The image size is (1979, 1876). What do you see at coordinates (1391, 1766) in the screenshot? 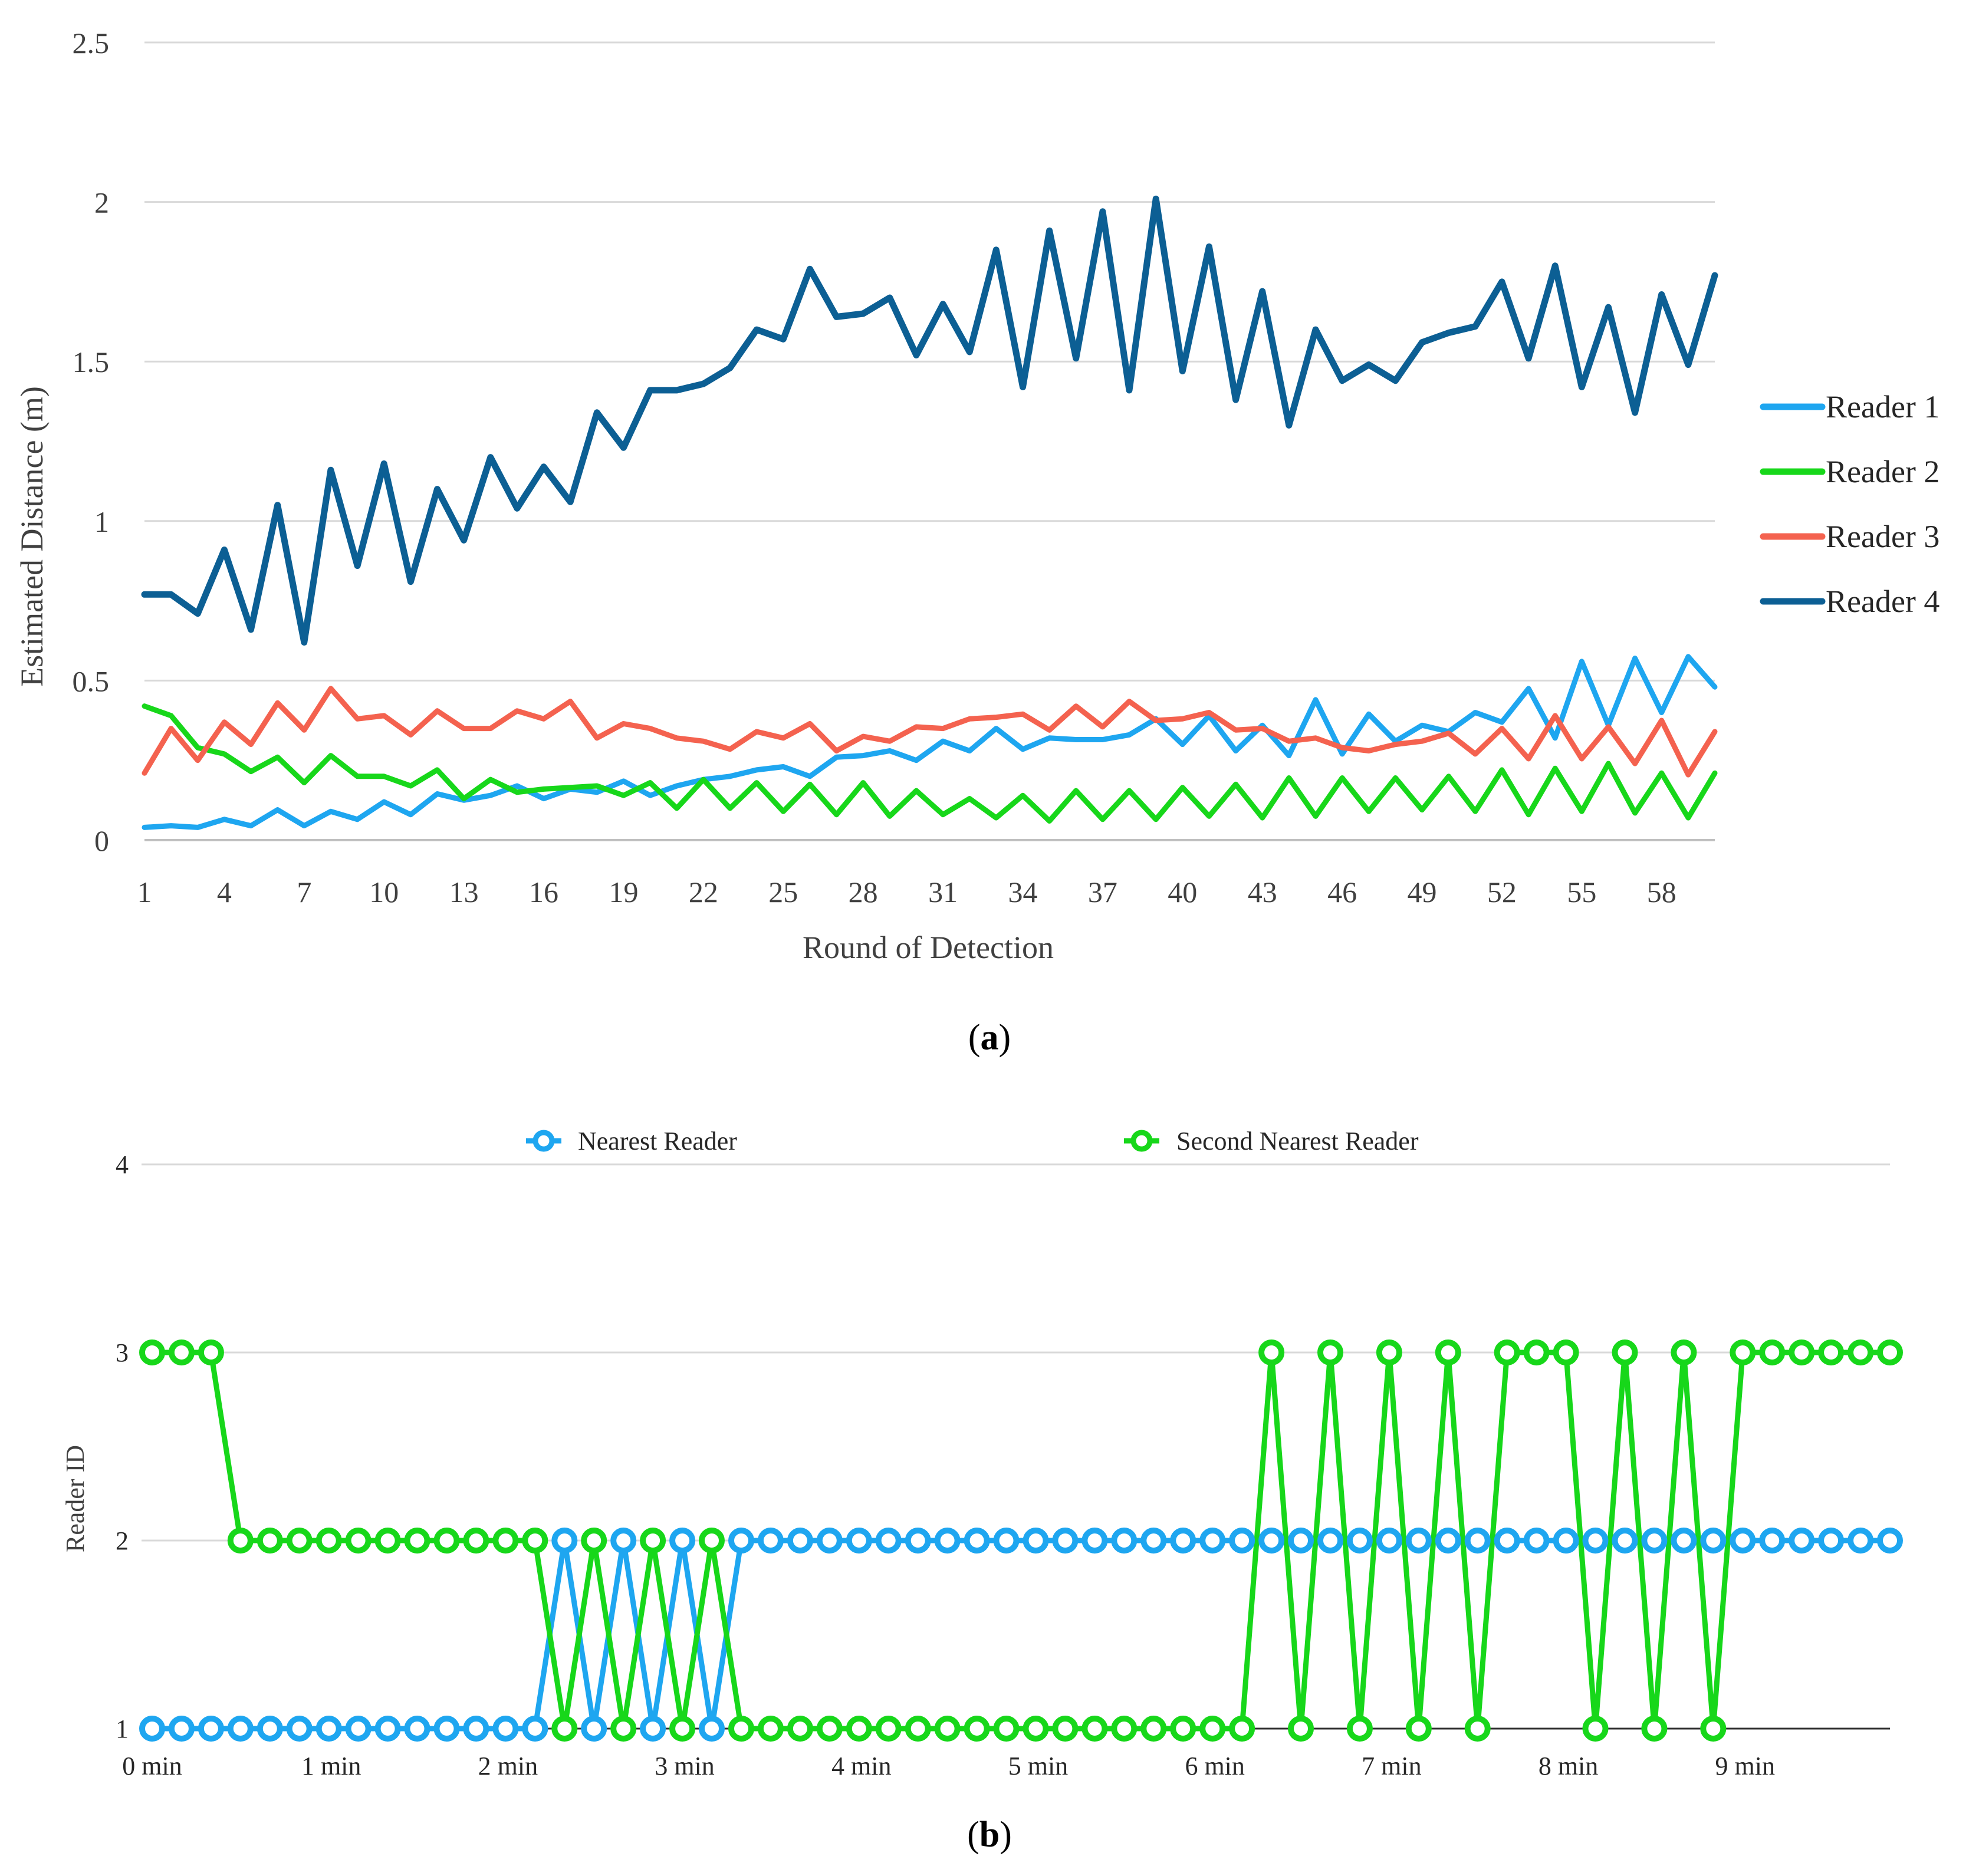
I see `panel-b-x-tick-7-min: 7 min` at bounding box center [1391, 1766].